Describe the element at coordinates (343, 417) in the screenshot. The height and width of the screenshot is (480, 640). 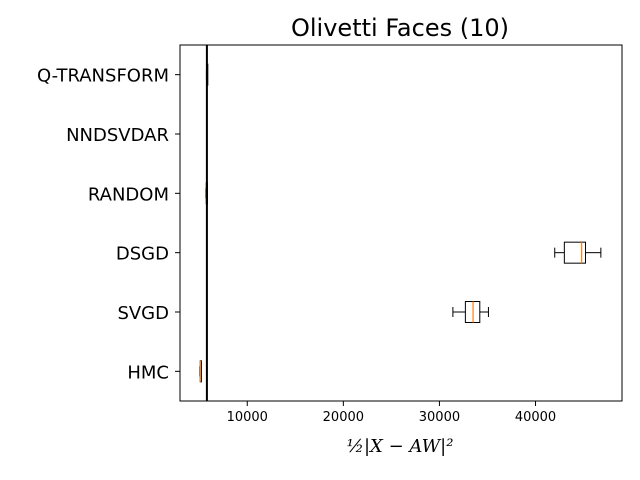
I see `x-tick-label: 20000` at that location.